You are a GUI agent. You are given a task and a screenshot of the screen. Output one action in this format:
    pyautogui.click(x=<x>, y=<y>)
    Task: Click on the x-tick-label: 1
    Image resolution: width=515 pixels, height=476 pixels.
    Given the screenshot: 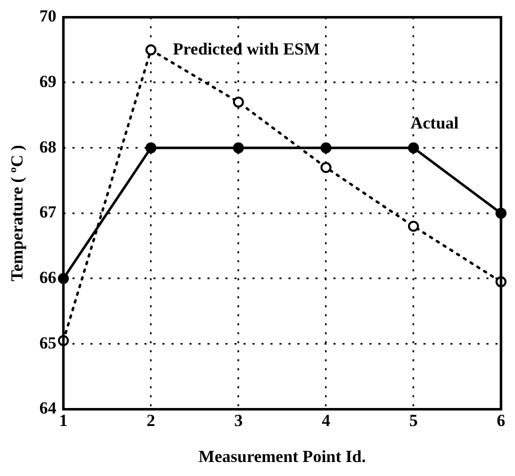 What is the action you would take?
    pyautogui.click(x=63, y=420)
    